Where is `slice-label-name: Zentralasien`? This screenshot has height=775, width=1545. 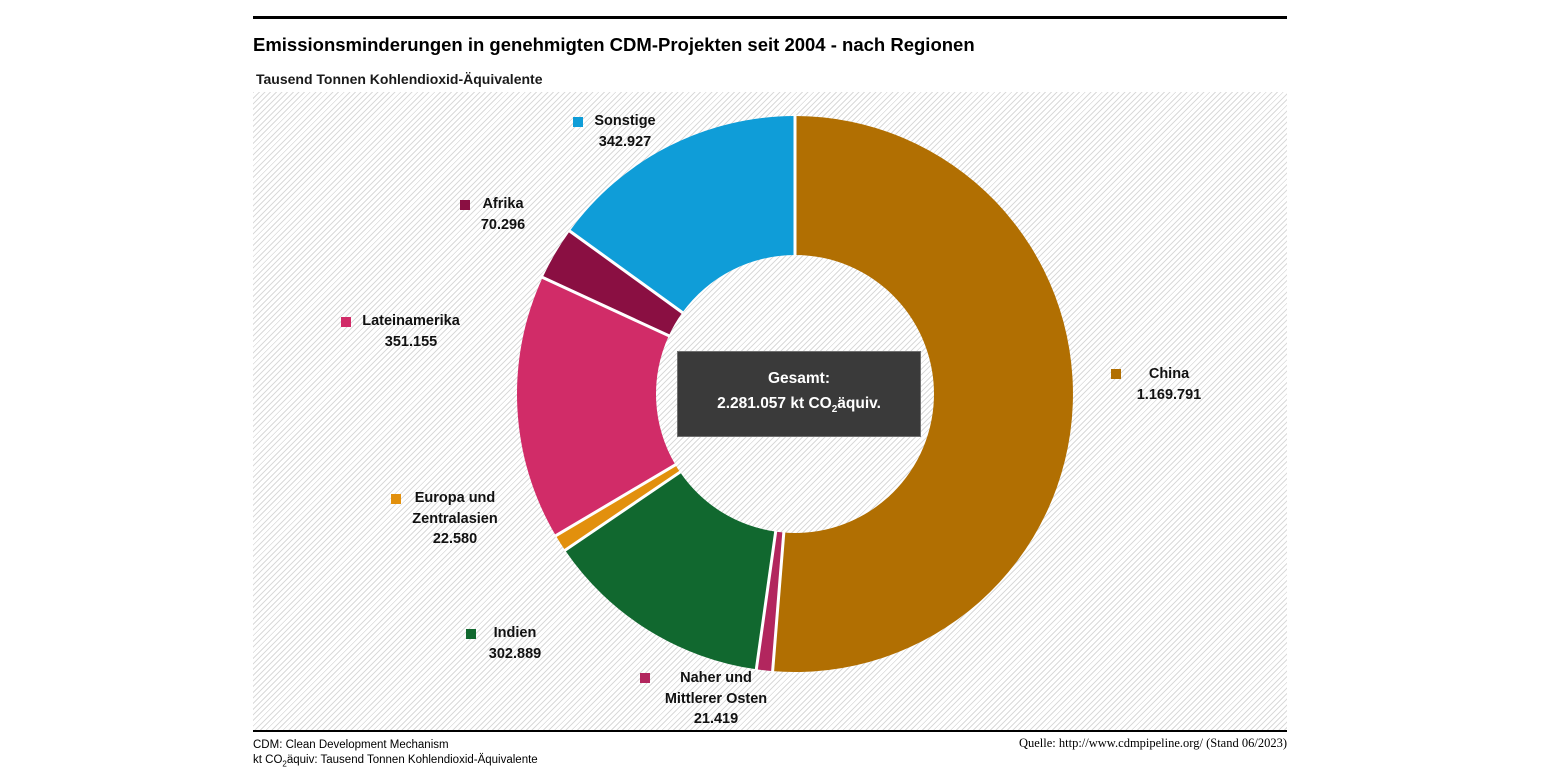 slice-label-name: Zentralasien is located at coordinates (455, 518).